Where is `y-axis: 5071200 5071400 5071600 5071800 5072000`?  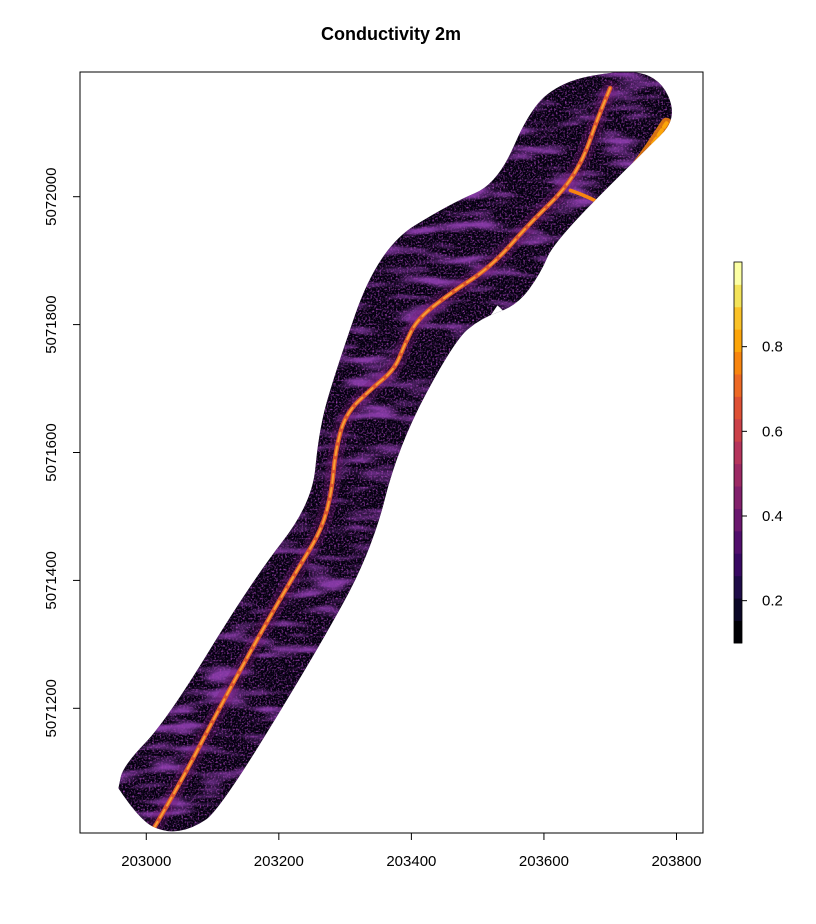 y-axis: 5071200 5071400 5071600 5071800 5072000 is located at coordinates (62, 452).